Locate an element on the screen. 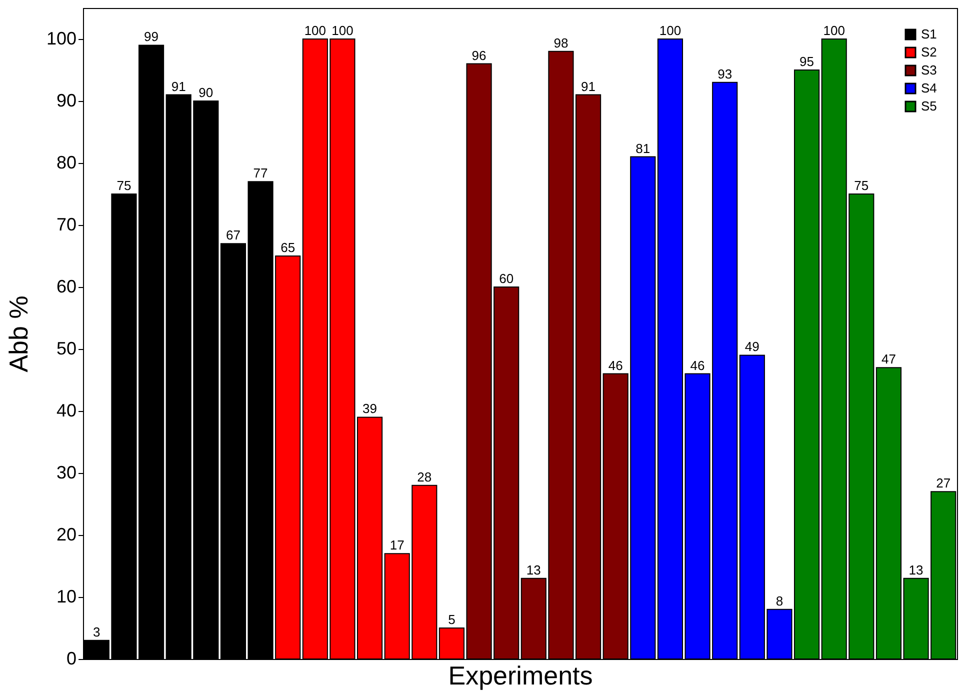 The height and width of the screenshot is (697, 965). y-tick-label: 30 is located at coordinates (66, 472).